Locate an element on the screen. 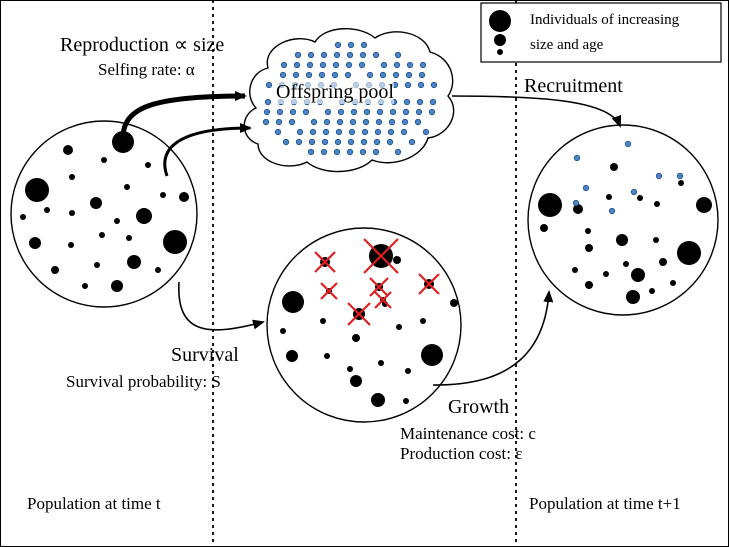  population-t1-circle is located at coordinates (623, 220).